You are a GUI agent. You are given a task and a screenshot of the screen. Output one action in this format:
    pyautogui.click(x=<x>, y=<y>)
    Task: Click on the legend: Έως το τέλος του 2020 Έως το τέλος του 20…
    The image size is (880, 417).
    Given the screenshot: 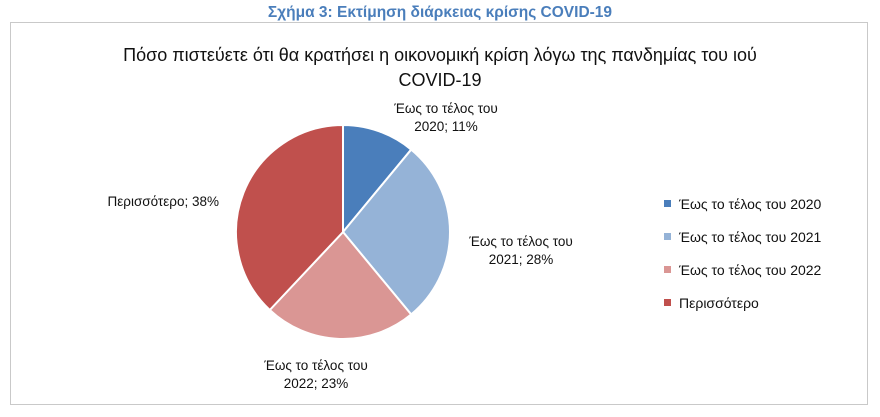 What is the action you would take?
    pyautogui.click(x=742, y=253)
    